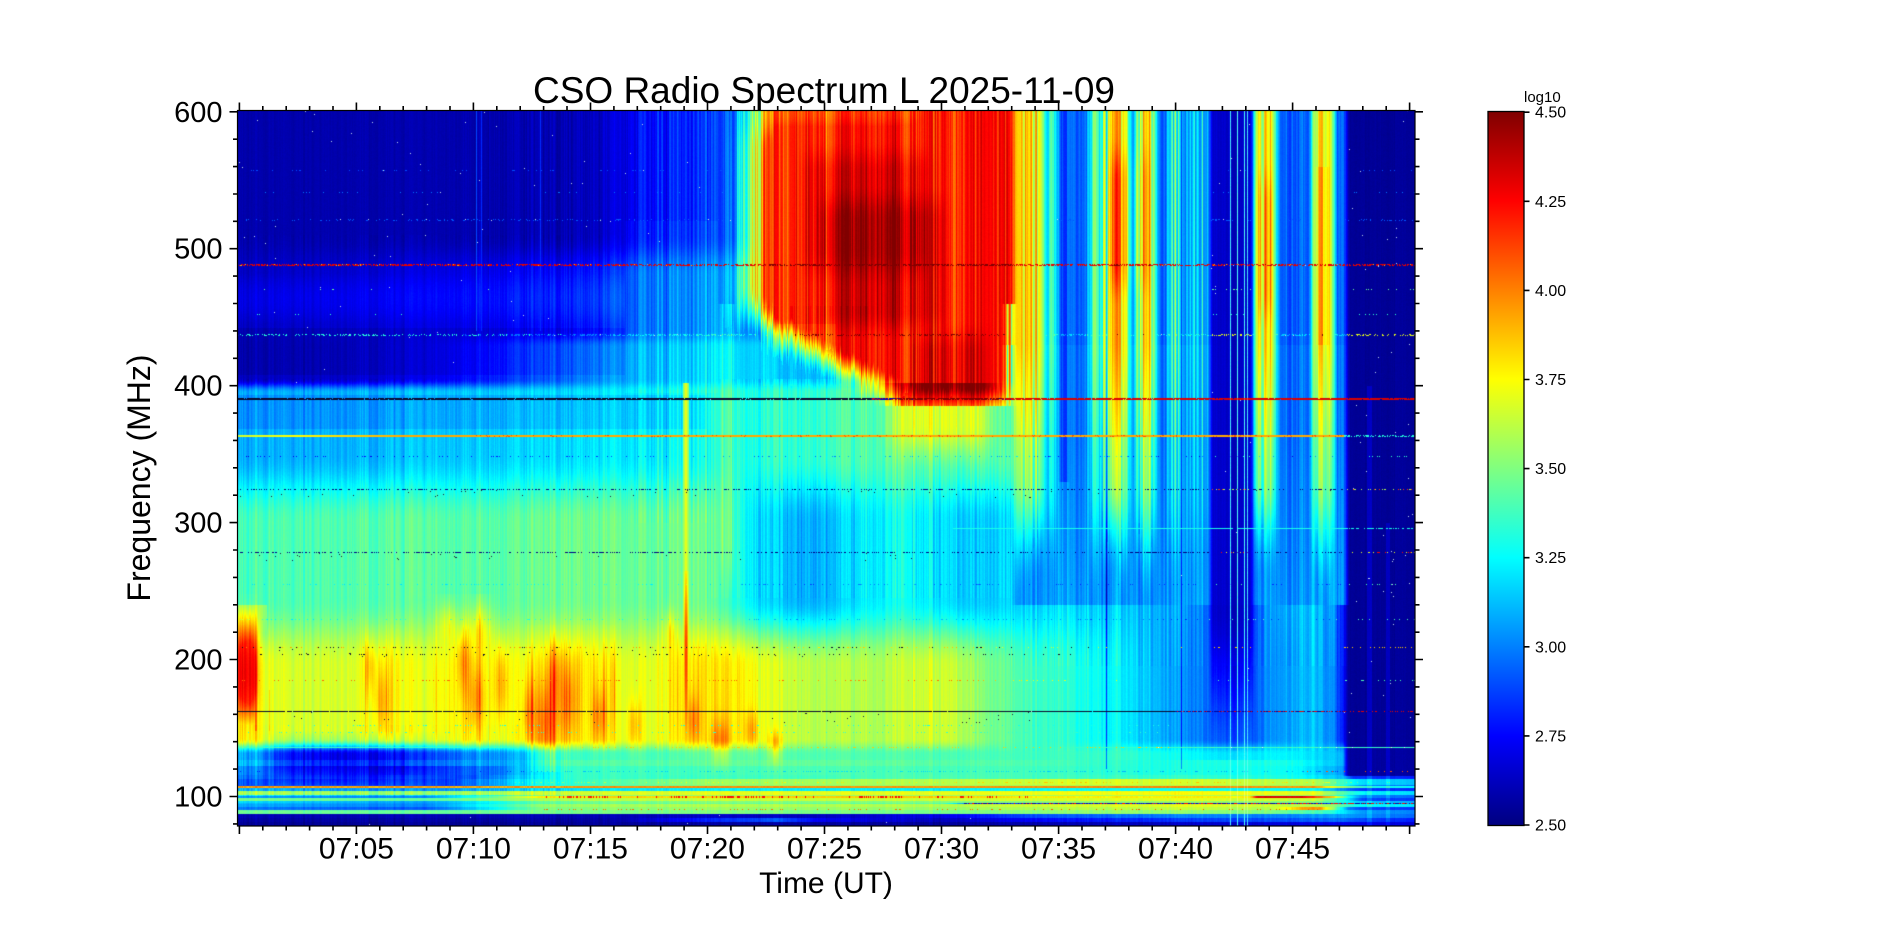  I want to click on svg-text: 3.25, so click(1550, 558).